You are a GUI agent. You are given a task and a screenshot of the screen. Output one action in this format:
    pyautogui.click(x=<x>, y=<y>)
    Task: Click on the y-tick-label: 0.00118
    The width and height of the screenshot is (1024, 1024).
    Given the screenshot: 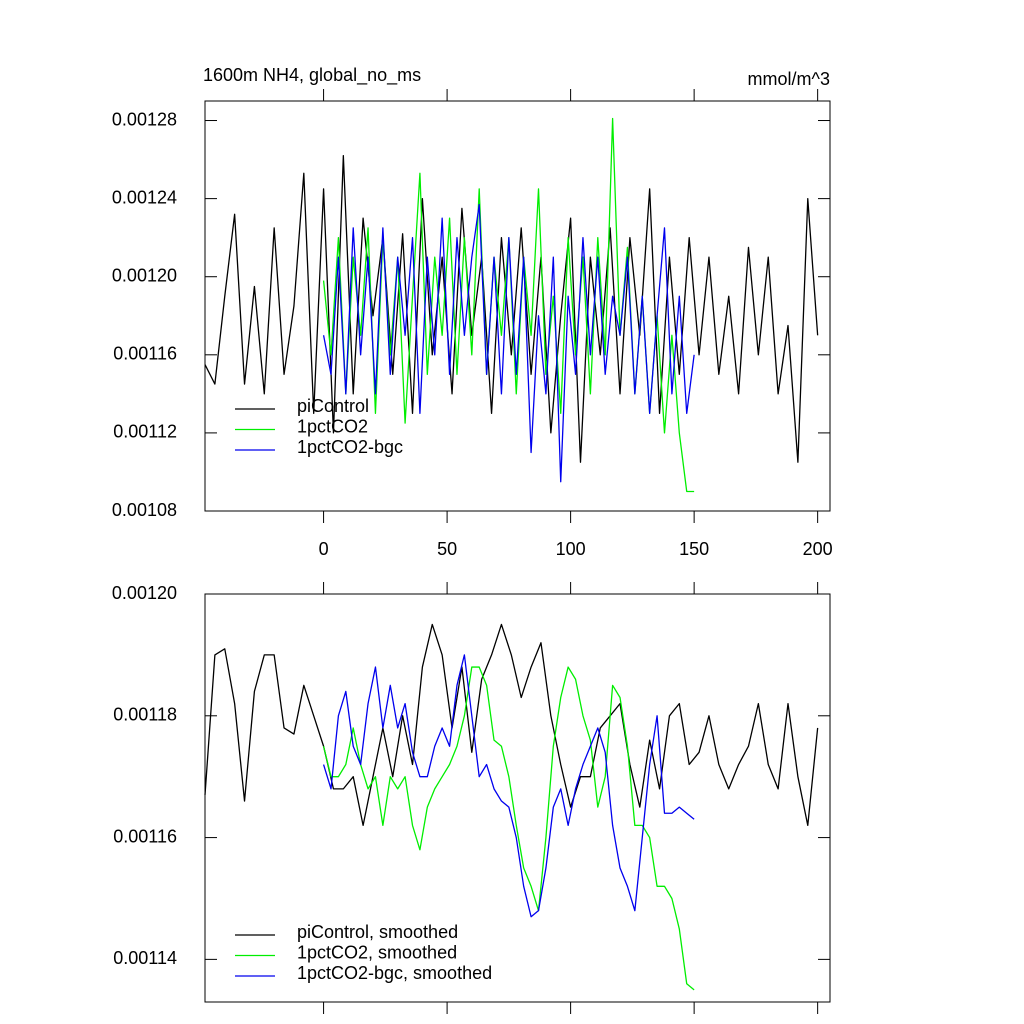 What is the action you would take?
    pyautogui.click(x=145, y=715)
    